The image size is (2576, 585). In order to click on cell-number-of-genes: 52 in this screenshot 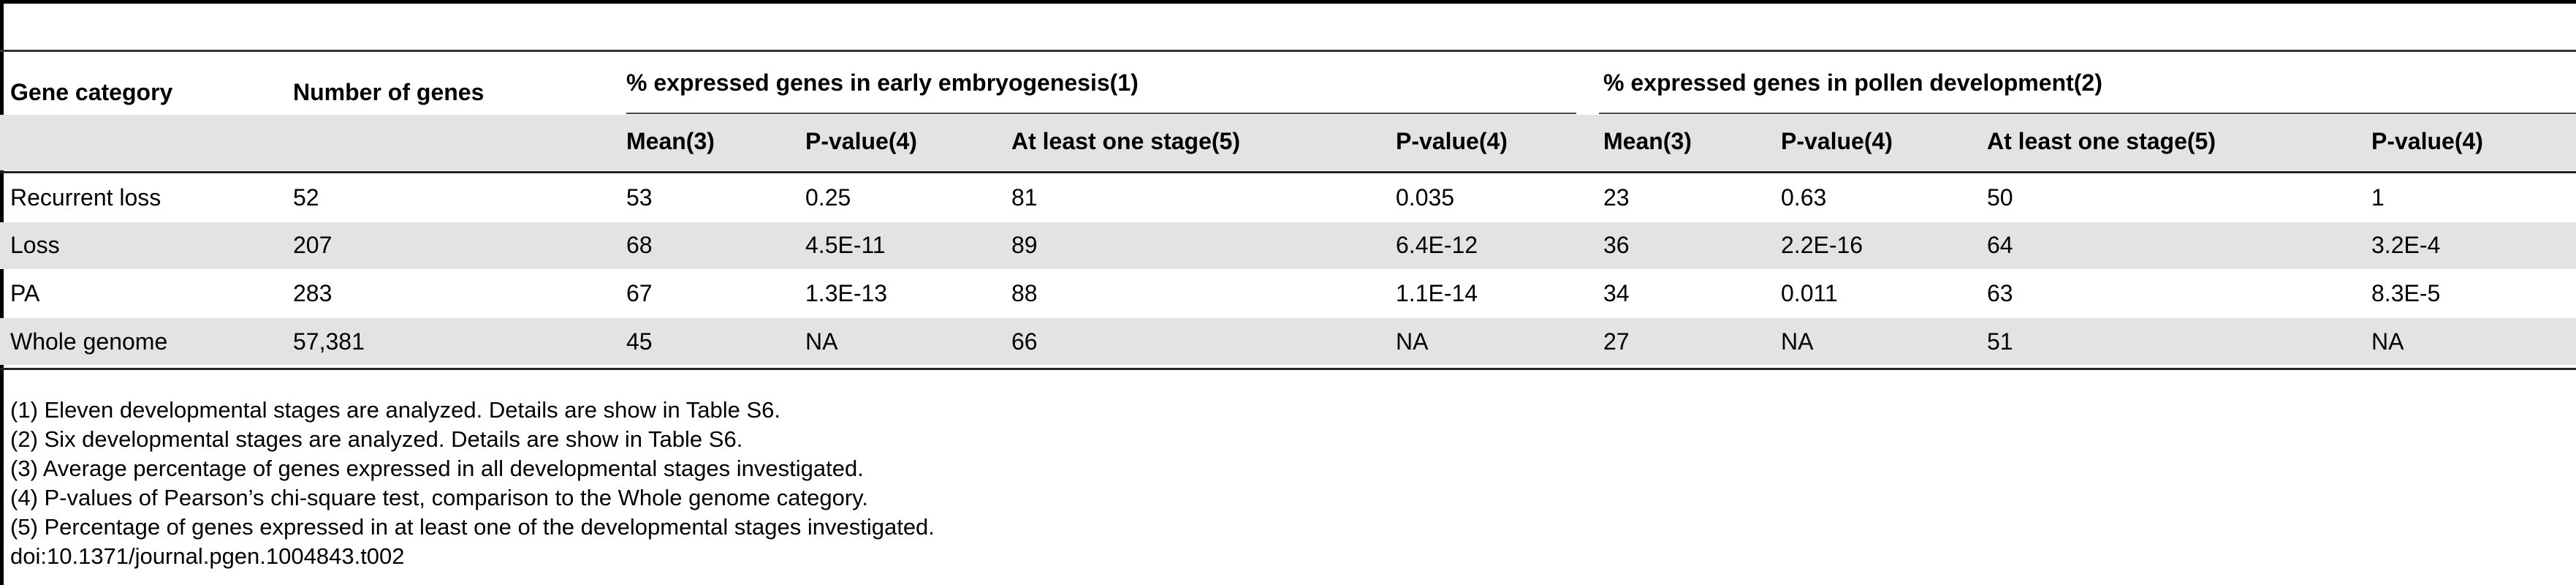, I will do `click(306, 197)`.